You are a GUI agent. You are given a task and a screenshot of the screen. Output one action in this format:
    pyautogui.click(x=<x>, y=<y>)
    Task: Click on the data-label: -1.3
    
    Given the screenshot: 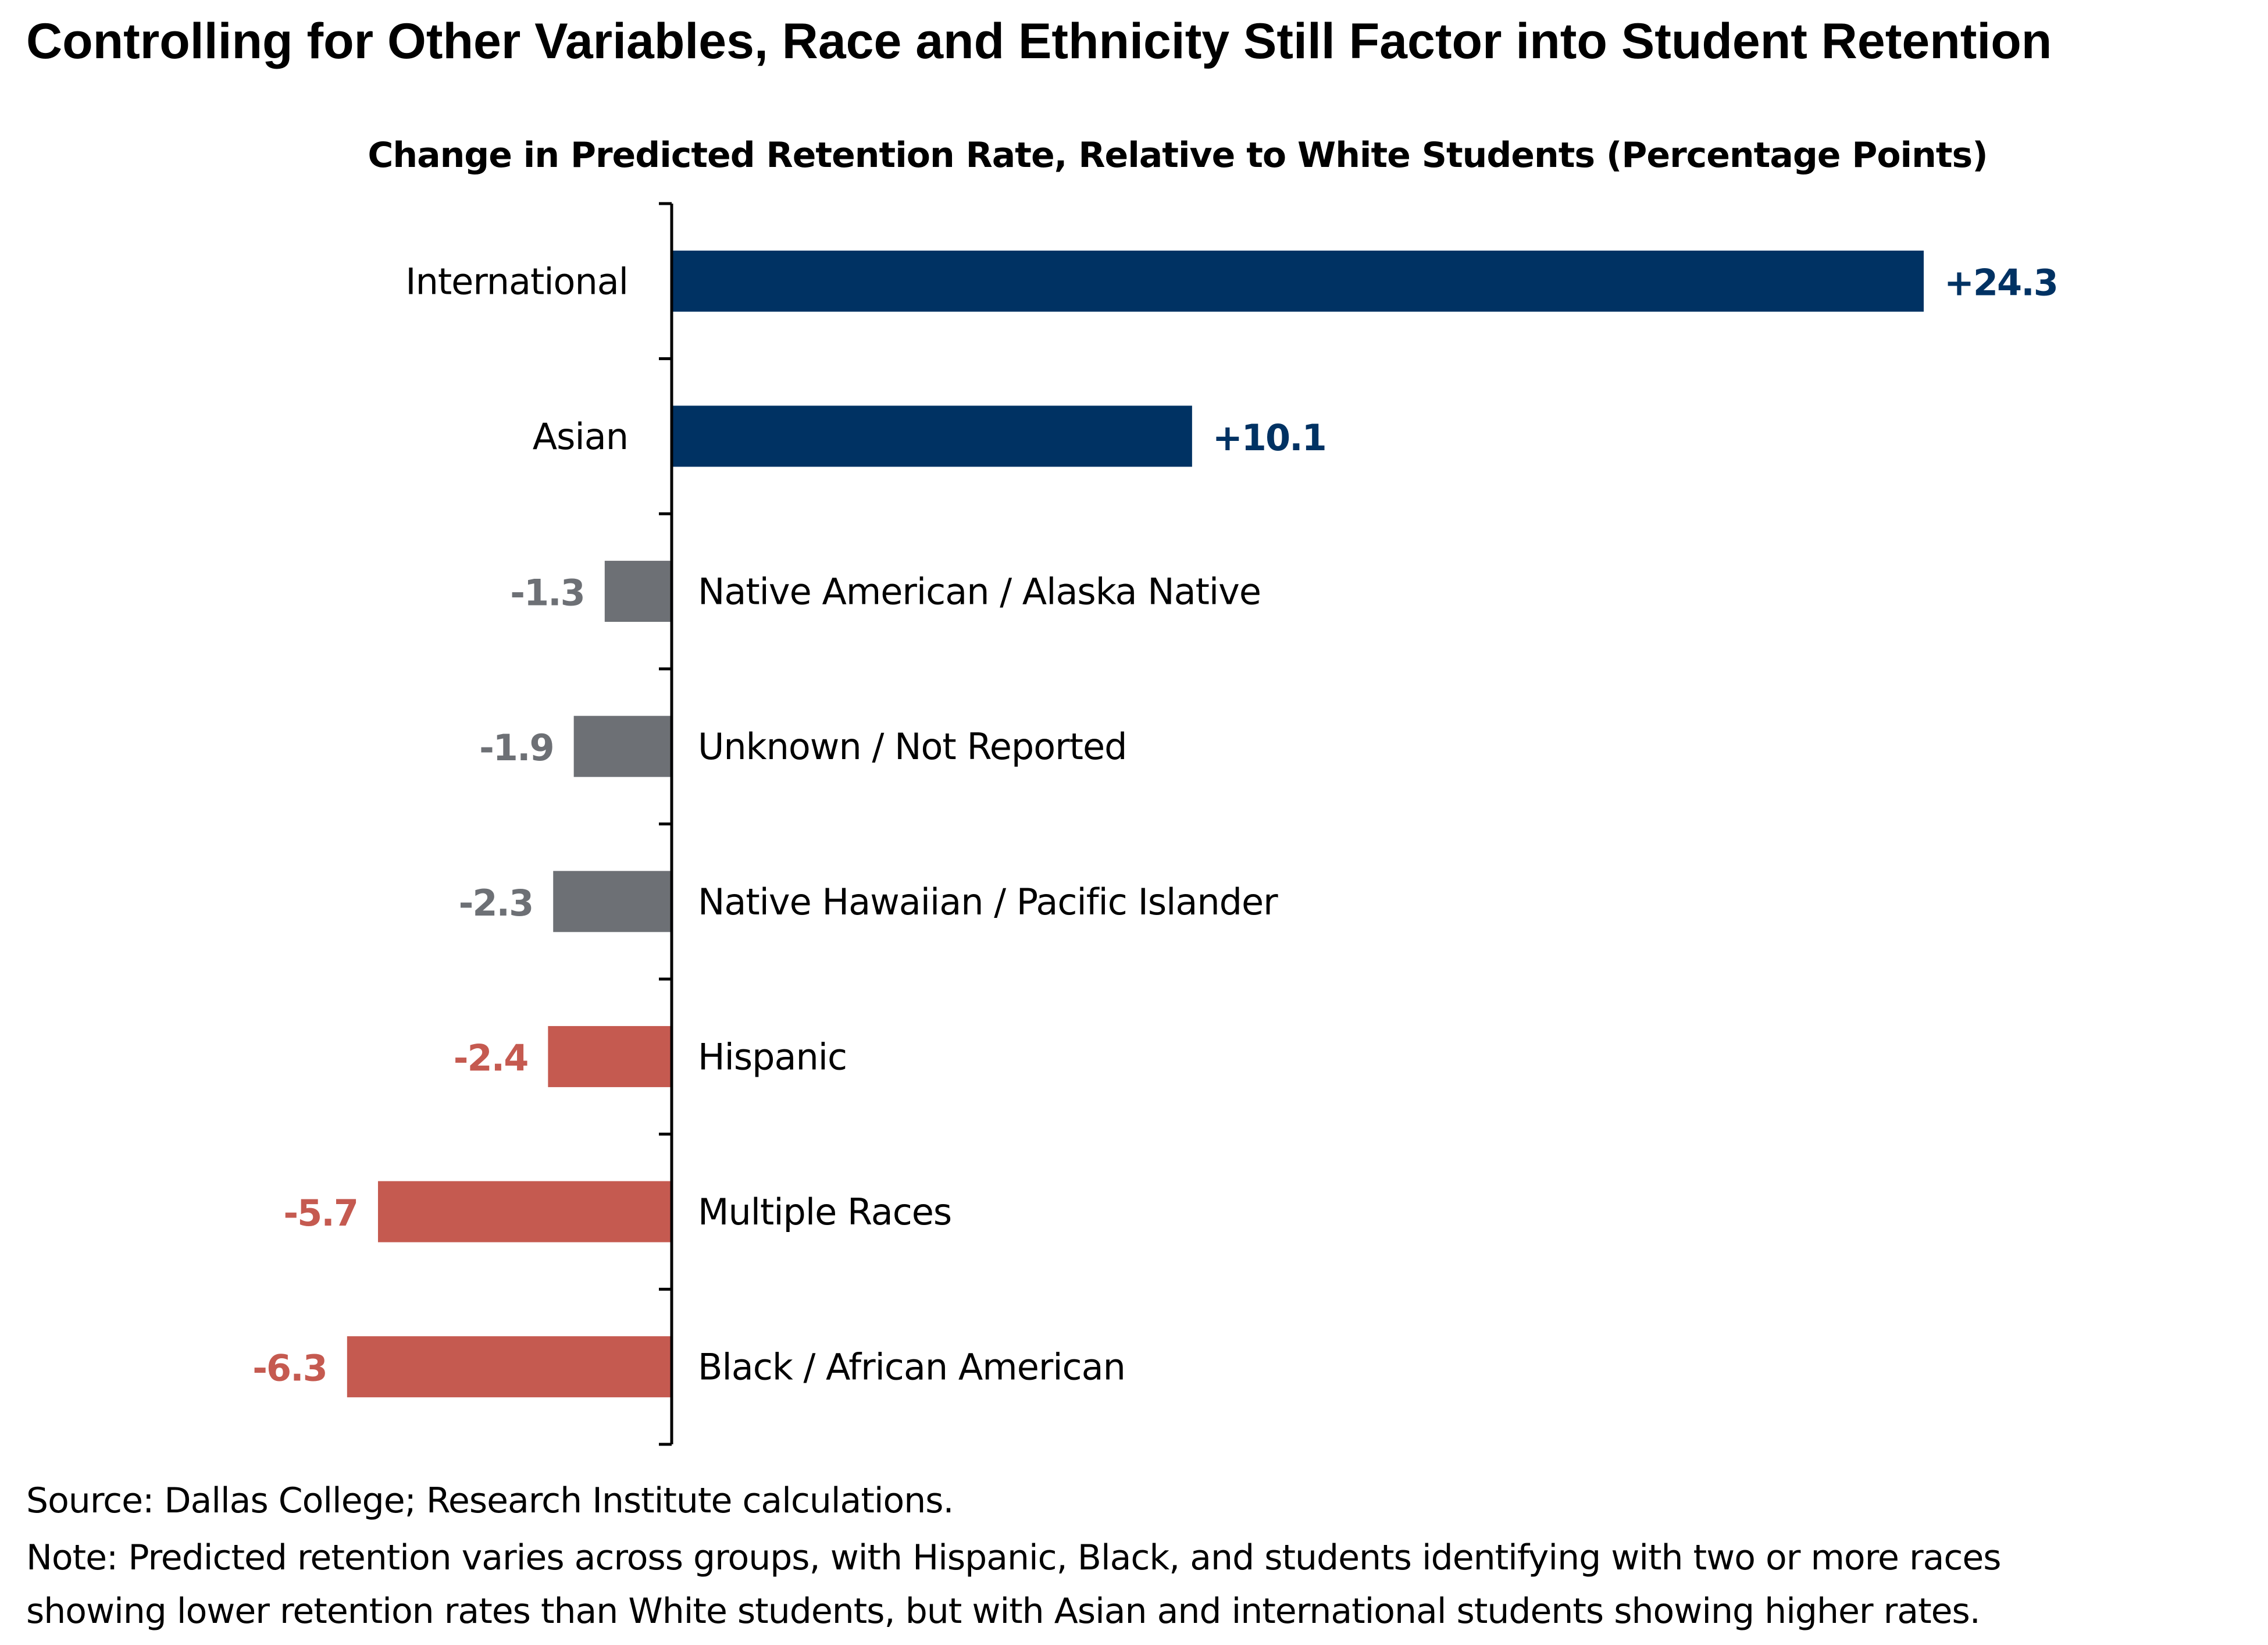 What is the action you would take?
    pyautogui.click(x=547, y=593)
    